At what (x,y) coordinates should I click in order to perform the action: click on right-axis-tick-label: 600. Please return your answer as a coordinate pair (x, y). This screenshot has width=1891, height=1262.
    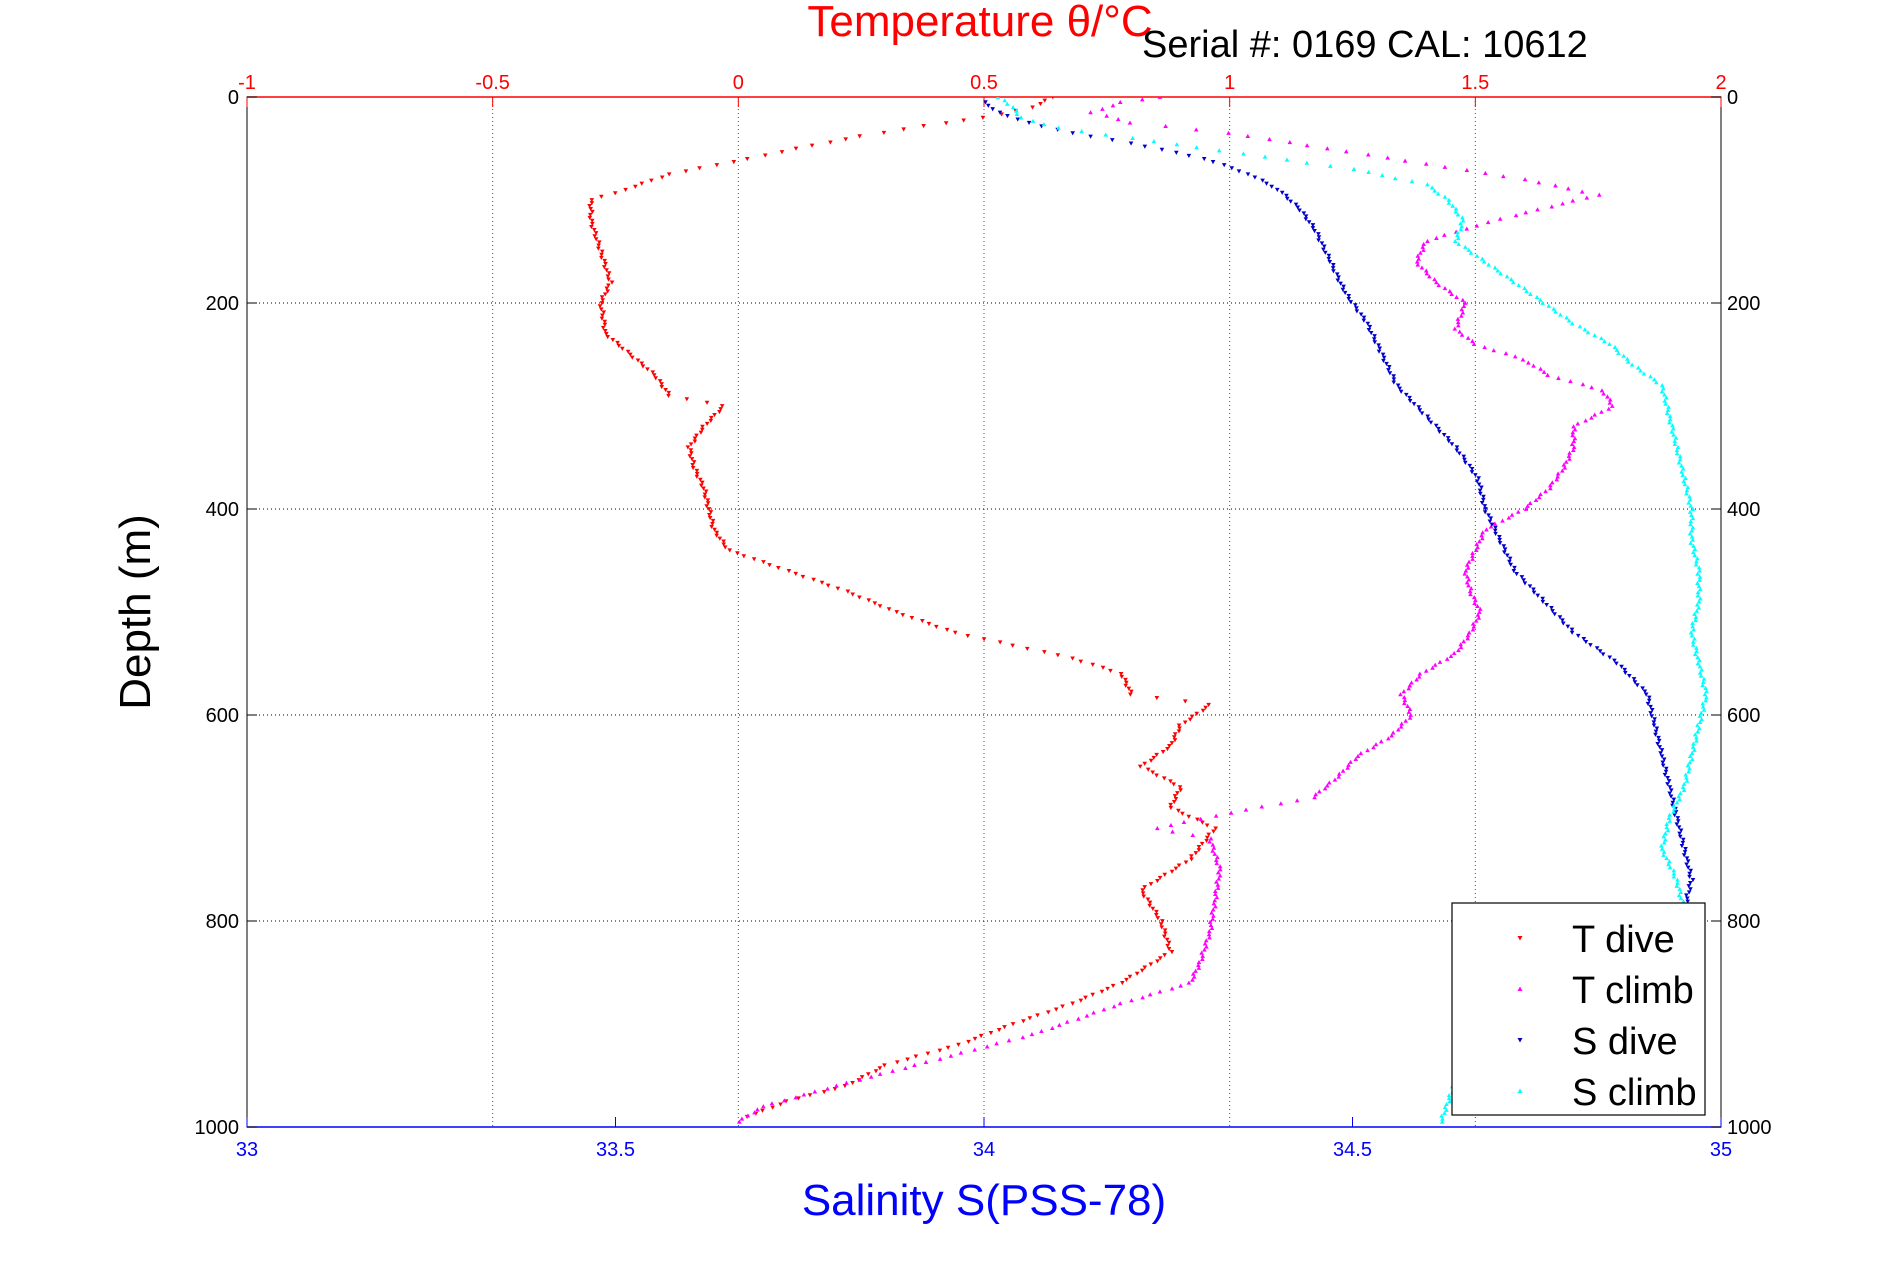
    Looking at the image, I should click on (1743, 716).